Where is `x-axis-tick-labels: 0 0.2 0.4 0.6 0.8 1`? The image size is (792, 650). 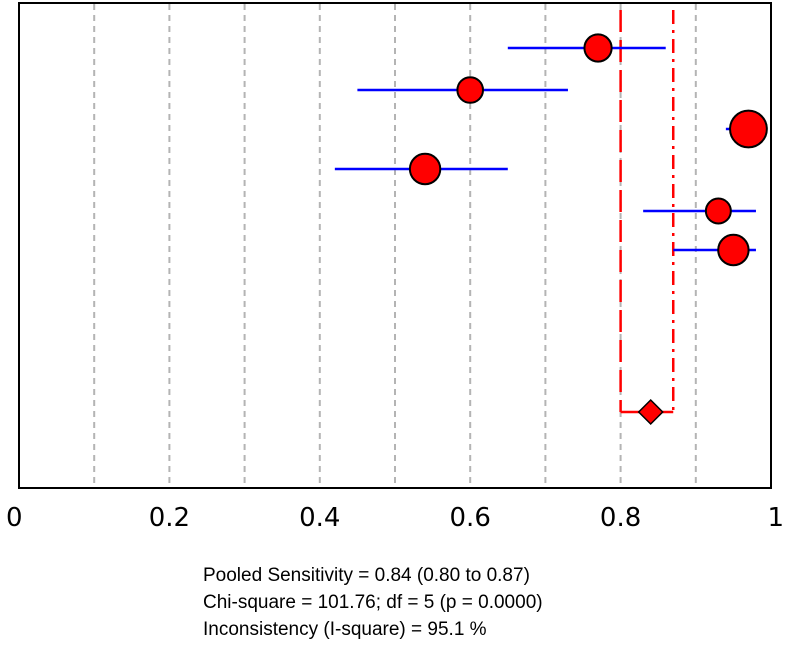
x-axis-tick-labels: 0 0.2 0.4 0.6 0.8 1 is located at coordinates (395, 518).